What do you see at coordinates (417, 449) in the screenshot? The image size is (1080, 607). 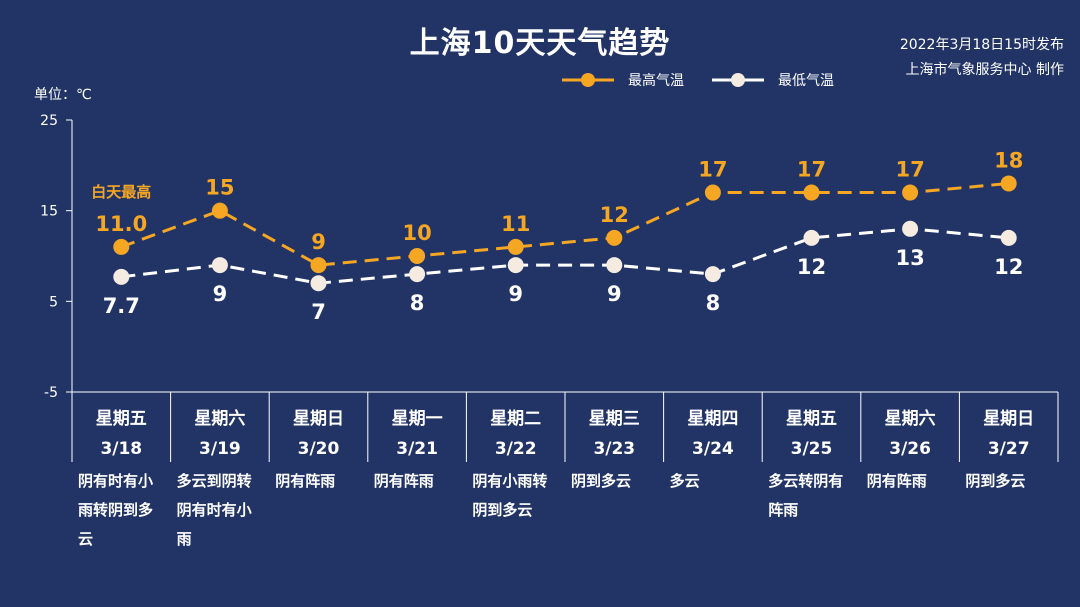 I see `x-date-label: 3/21` at bounding box center [417, 449].